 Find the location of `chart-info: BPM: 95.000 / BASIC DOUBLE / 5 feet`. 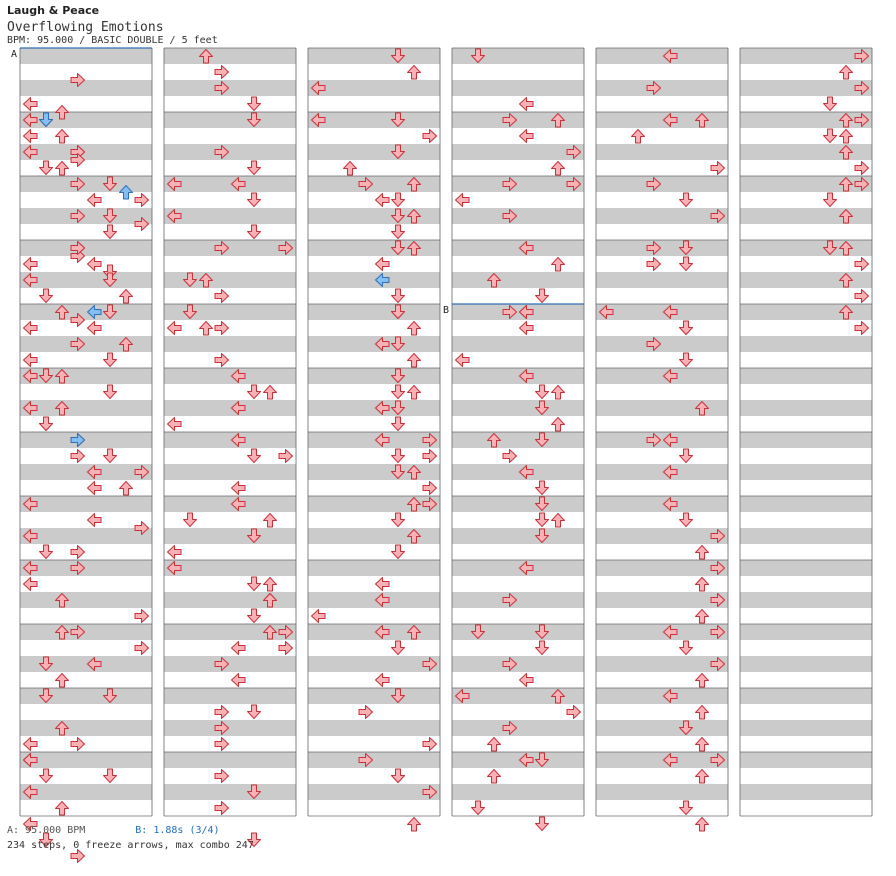

chart-info: BPM: 95.000 / BASIC DOUBLE / 5 feet is located at coordinates (112, 40).